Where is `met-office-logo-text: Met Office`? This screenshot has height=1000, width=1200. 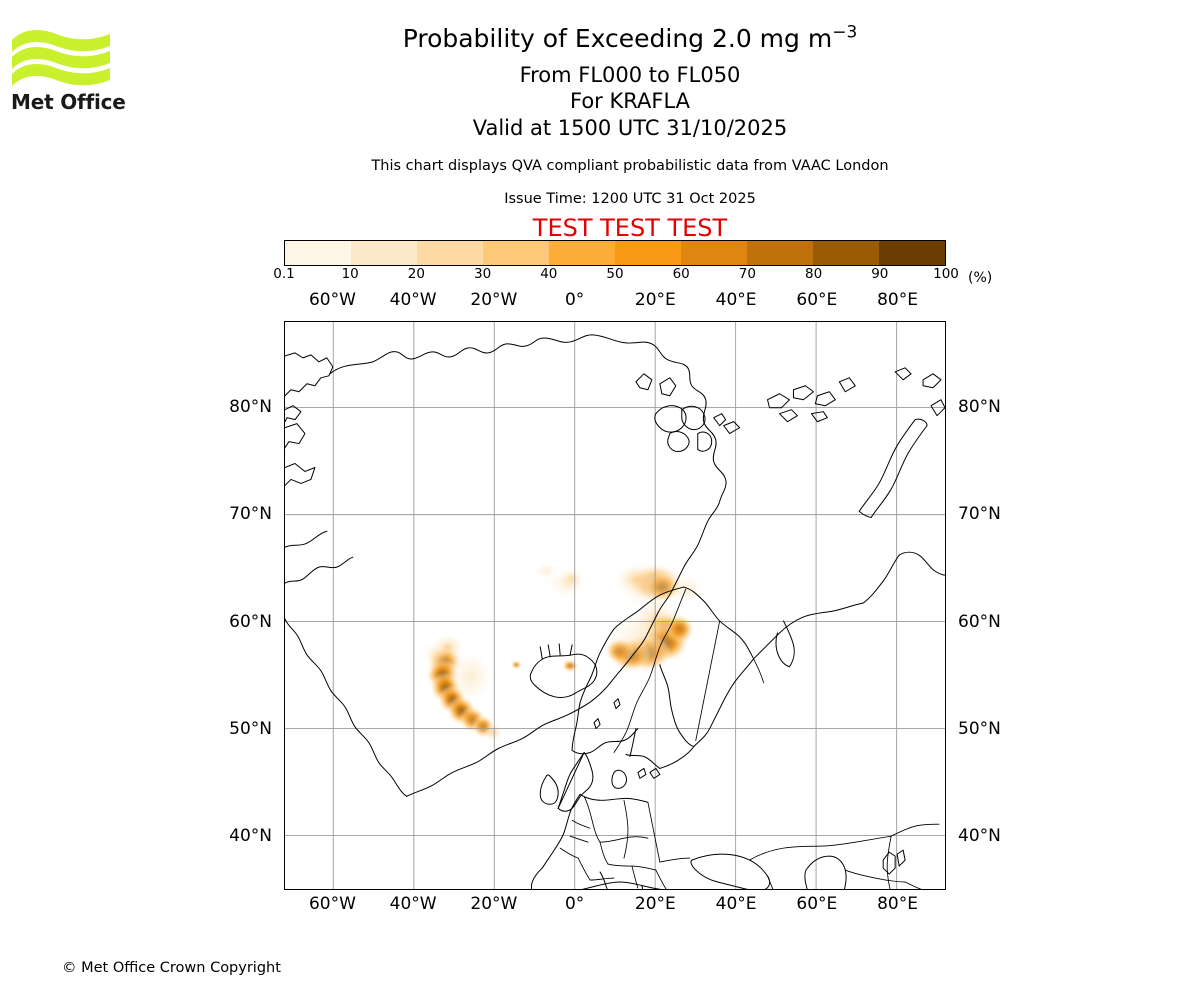 met-office-logo-text: Met Office is located at coordinates (68, 102).